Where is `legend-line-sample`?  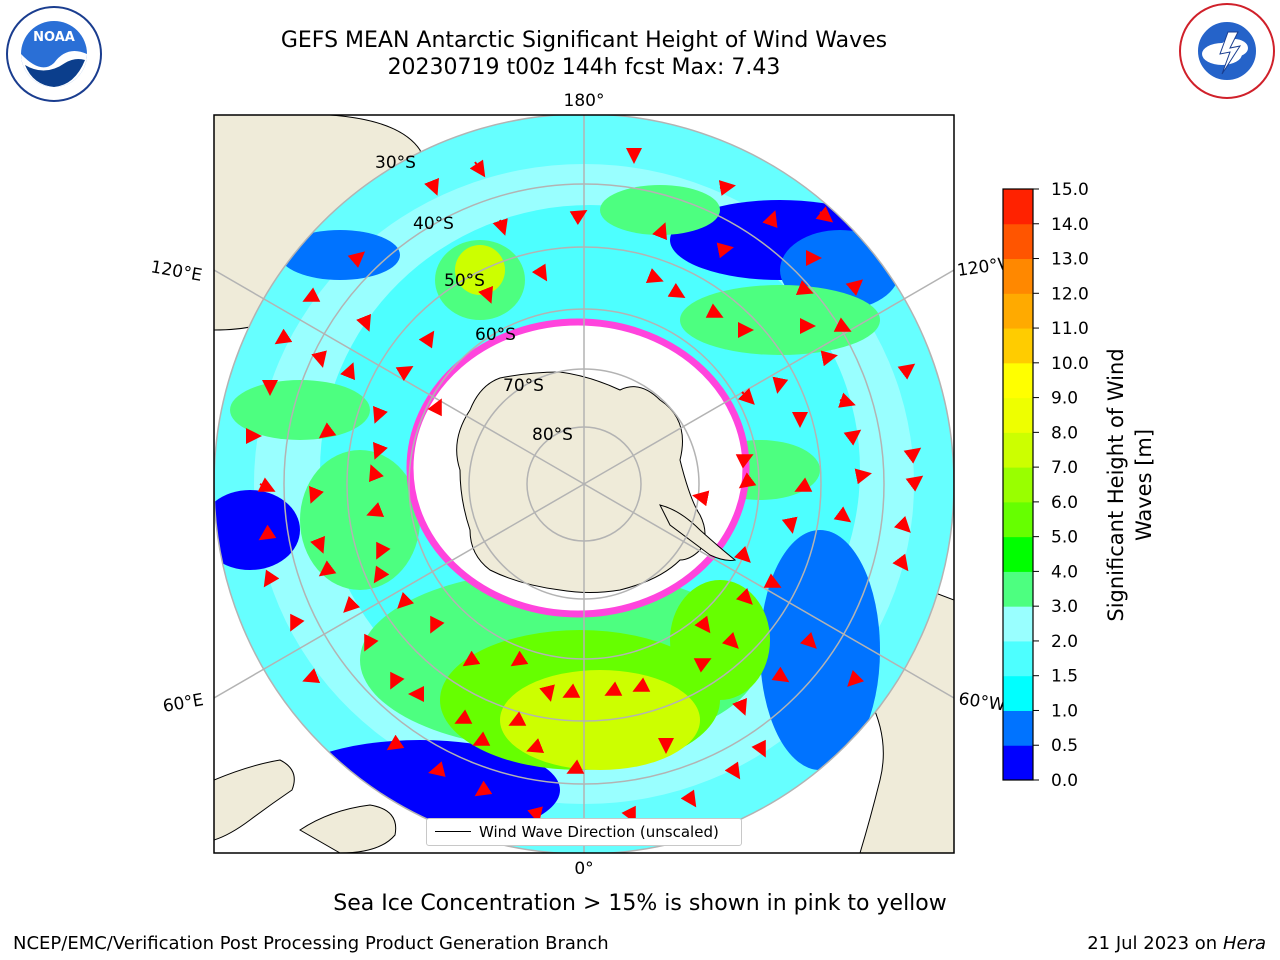
legend-line-sample is located at coordinates (453, 831).